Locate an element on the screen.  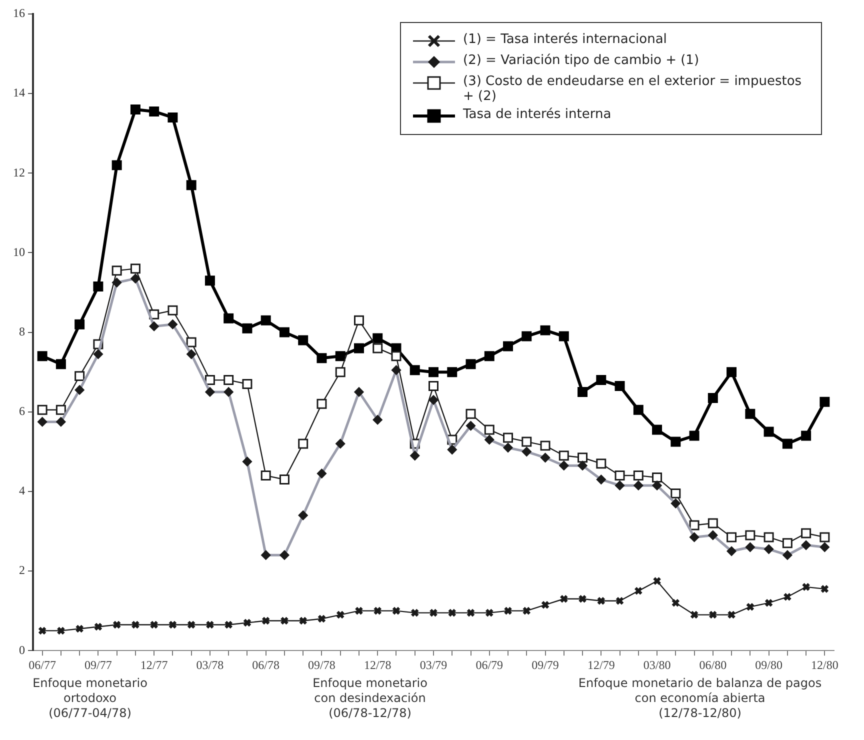
y-tick-label: 12 is located at coordinates (19, 172).